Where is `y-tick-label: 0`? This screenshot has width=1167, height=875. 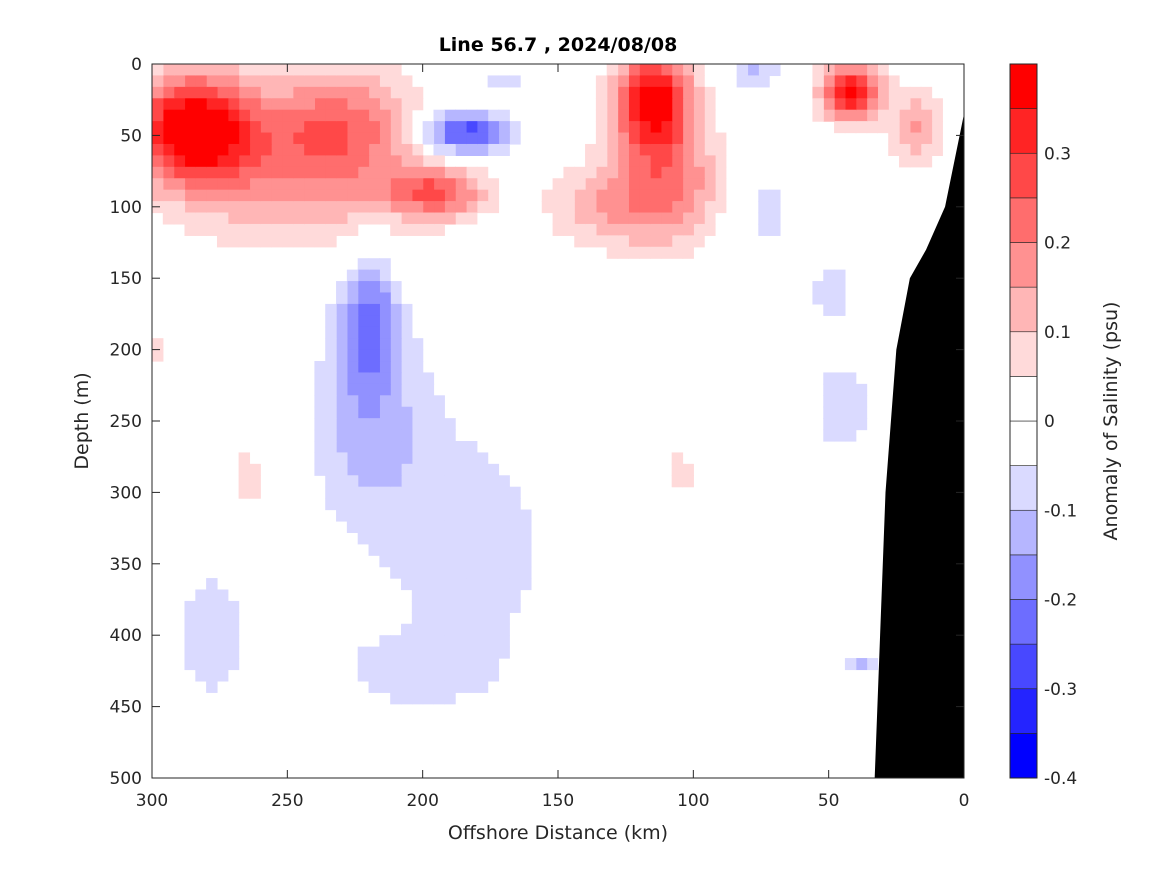
y-tick-label: 0 is located at coordinates (136, 65).